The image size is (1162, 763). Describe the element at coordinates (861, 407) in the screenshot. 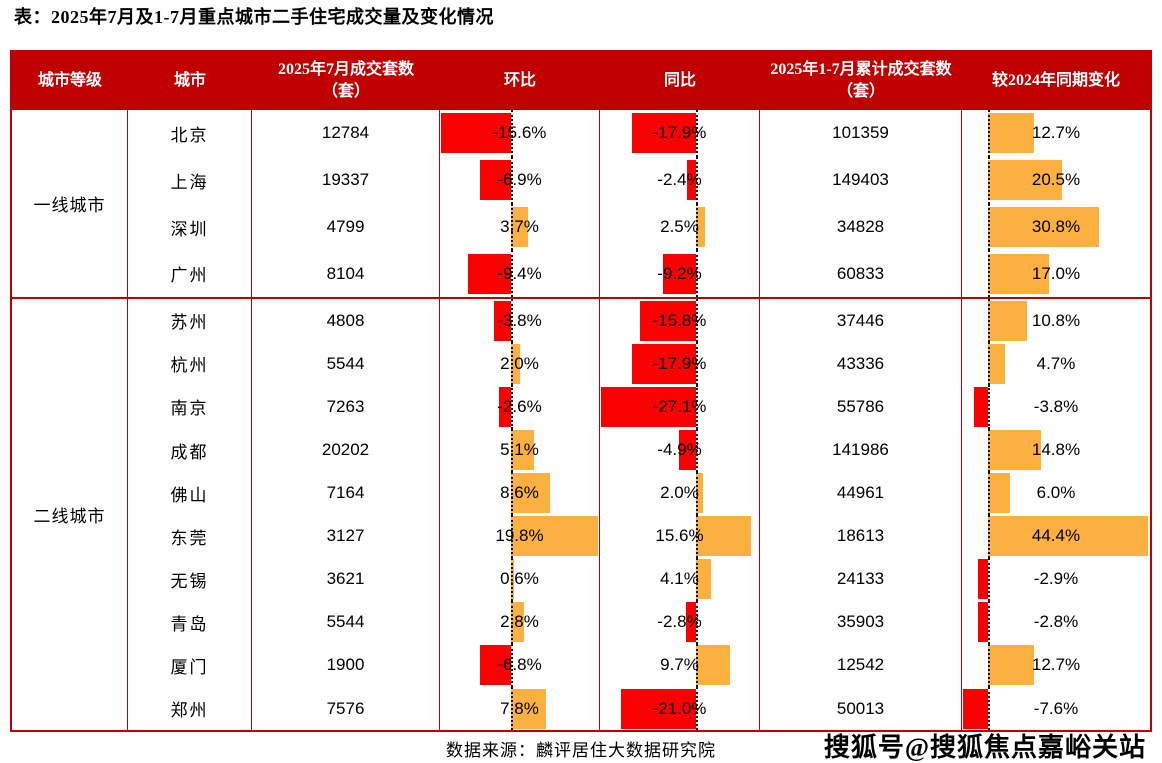

I see `cum-sales-value: 55786` at that location.